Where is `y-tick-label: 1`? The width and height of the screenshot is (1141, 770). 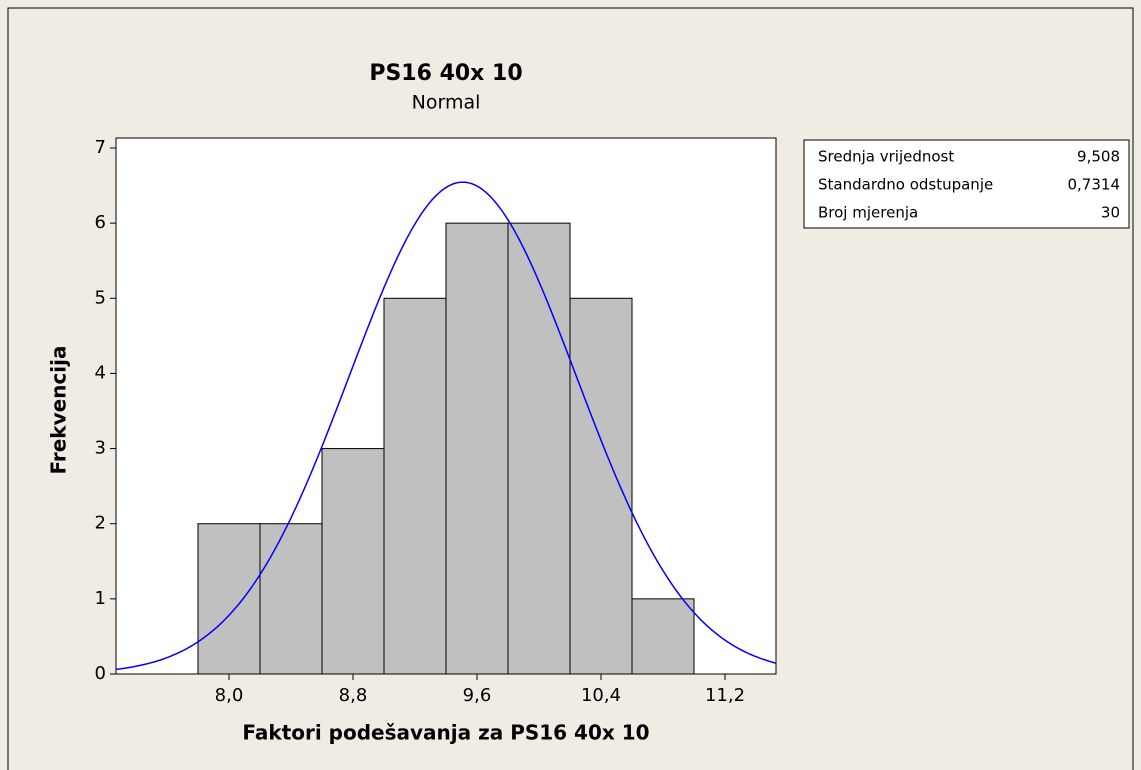
y-tick-label: 1 is located at coordinates (100, 598).